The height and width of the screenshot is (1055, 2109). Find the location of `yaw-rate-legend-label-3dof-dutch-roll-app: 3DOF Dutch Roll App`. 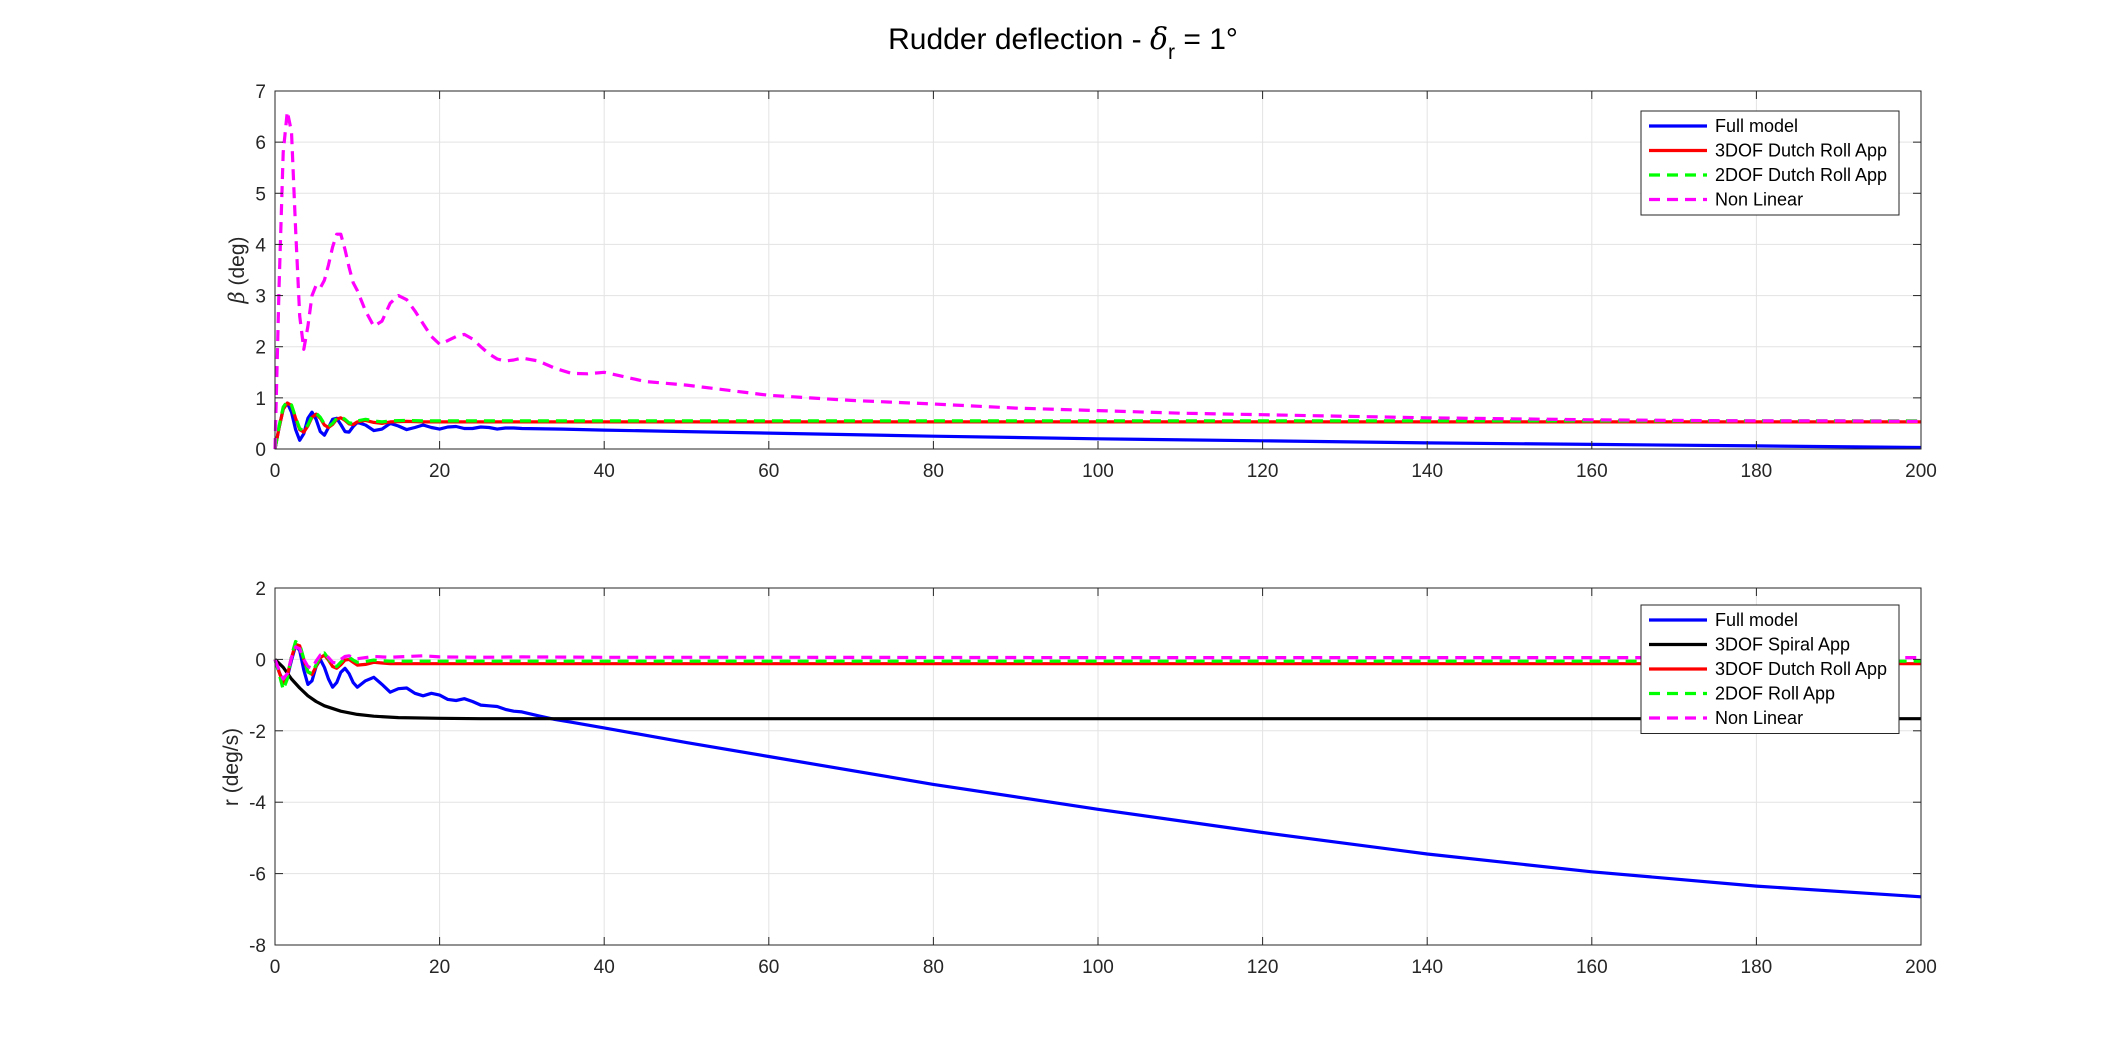

yaw-rate-legend-label-3dof-dutch-roll-app: 3DOF Dutch Roll App is located at coordinates (1801, 669).